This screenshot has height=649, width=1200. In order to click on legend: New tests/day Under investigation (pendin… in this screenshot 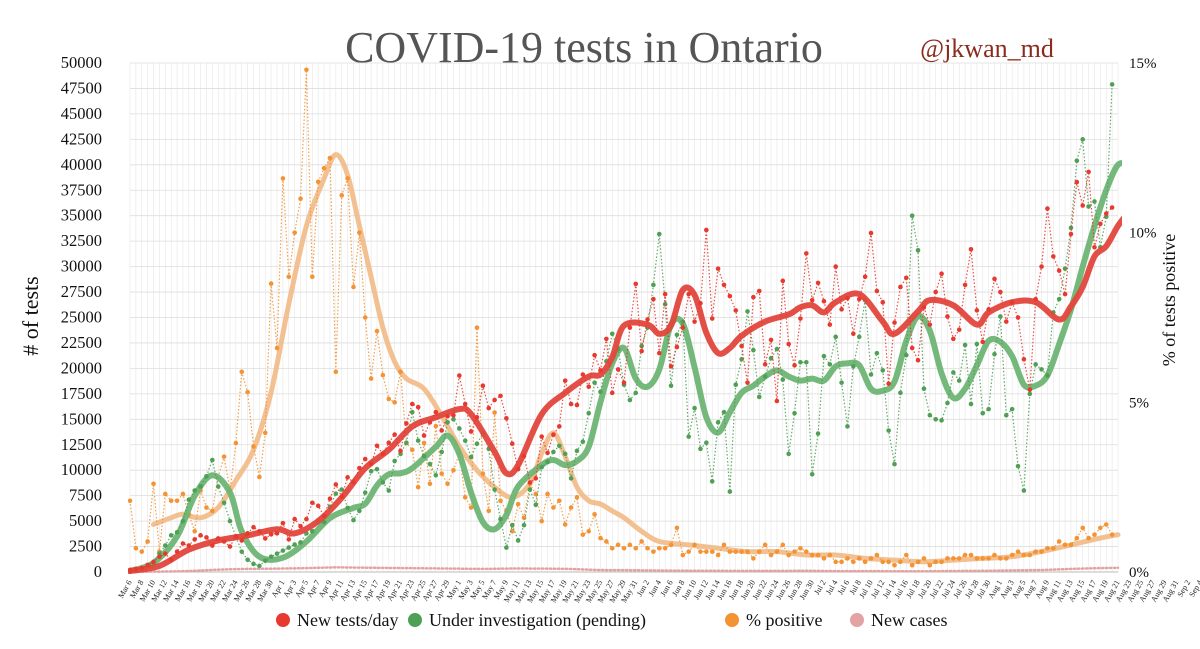, I will do `click(611, 620)`.